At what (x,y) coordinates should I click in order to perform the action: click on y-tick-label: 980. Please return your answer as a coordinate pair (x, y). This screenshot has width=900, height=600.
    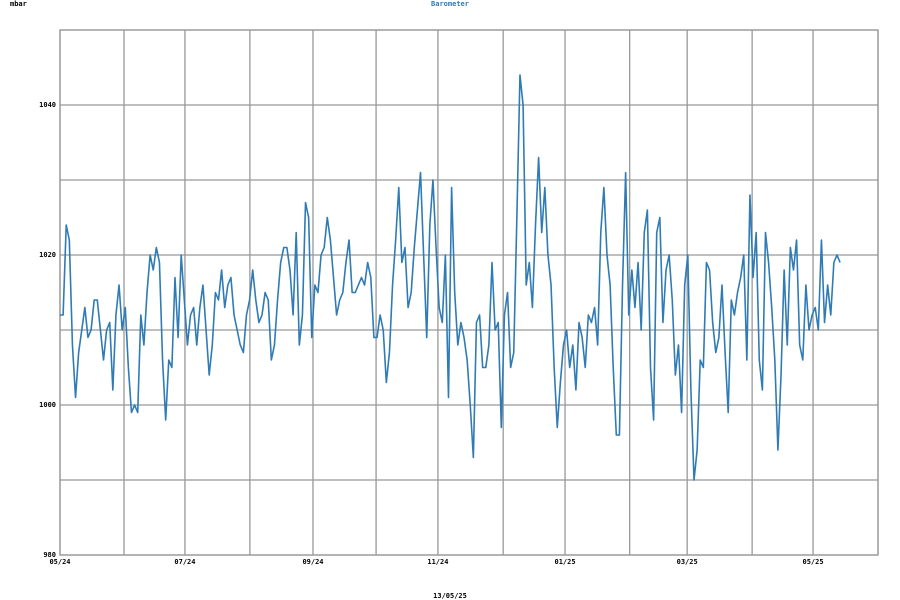
    Looking at the image, I should click on (49, 555).